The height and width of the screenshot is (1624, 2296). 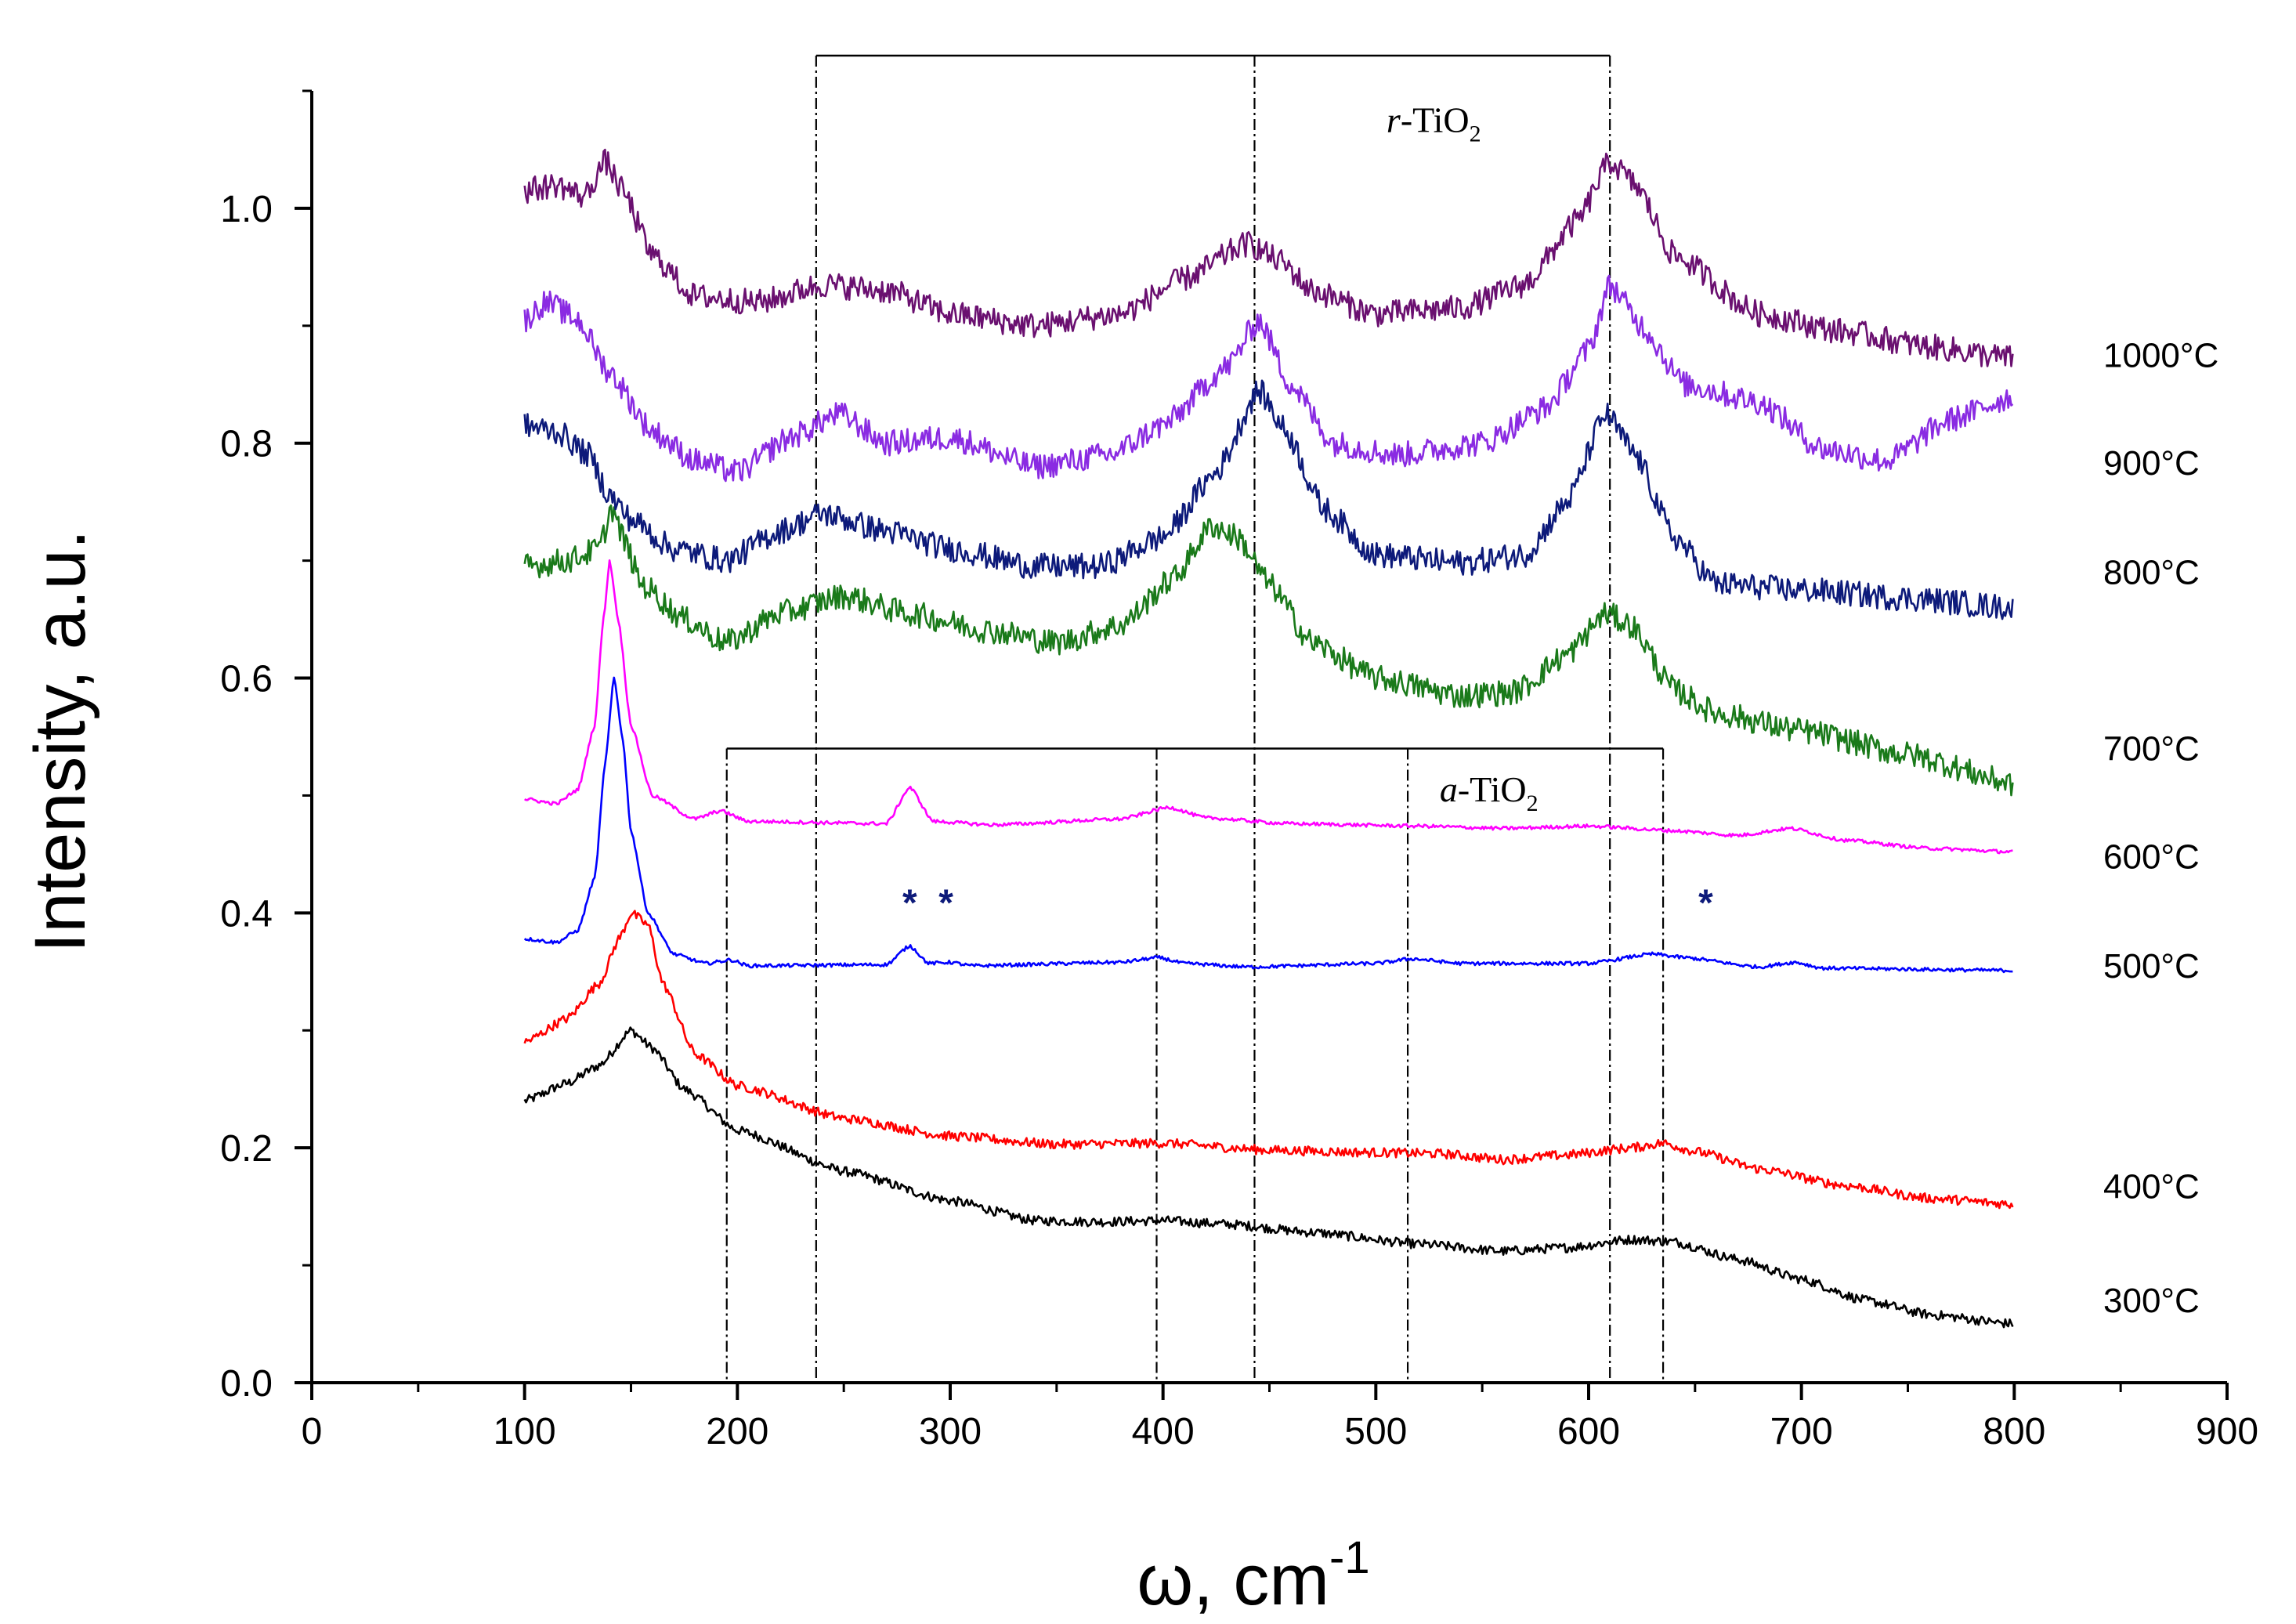 What do you see at coordinates (1394, 119) in the screenshot?
I see `phase-label-italic: r` at bounding box center [1394, 119].